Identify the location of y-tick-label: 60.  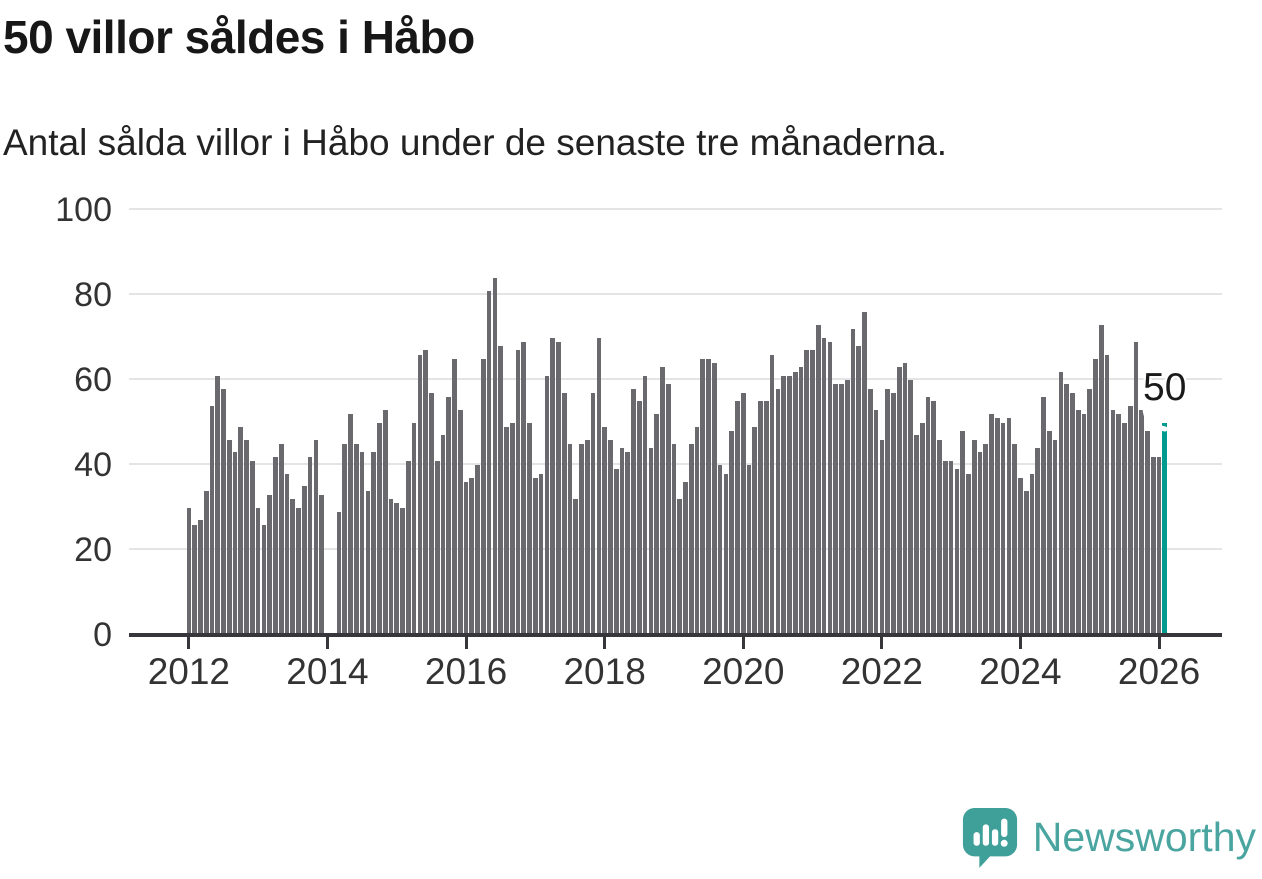
(93, 380).